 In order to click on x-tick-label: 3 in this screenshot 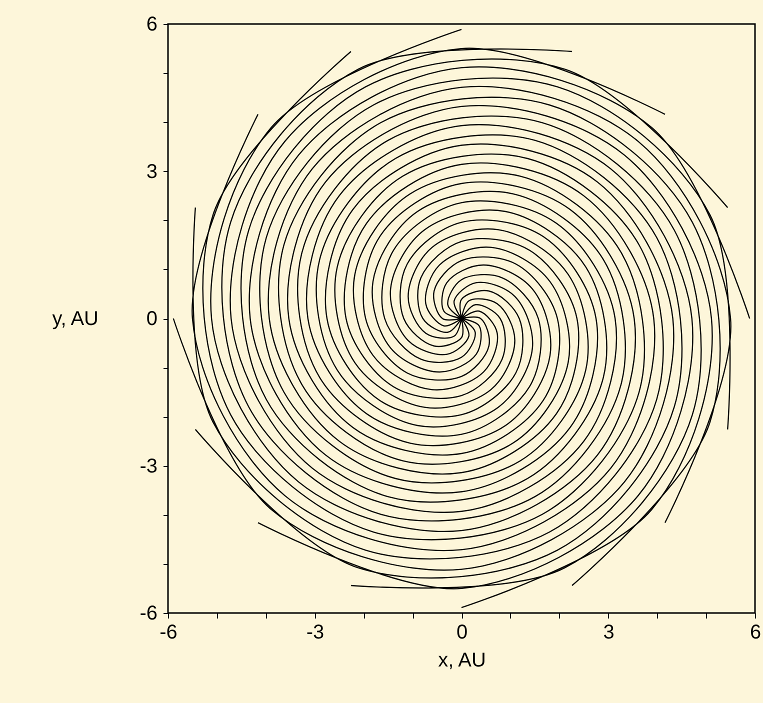, I will do `click(608, 633)`.